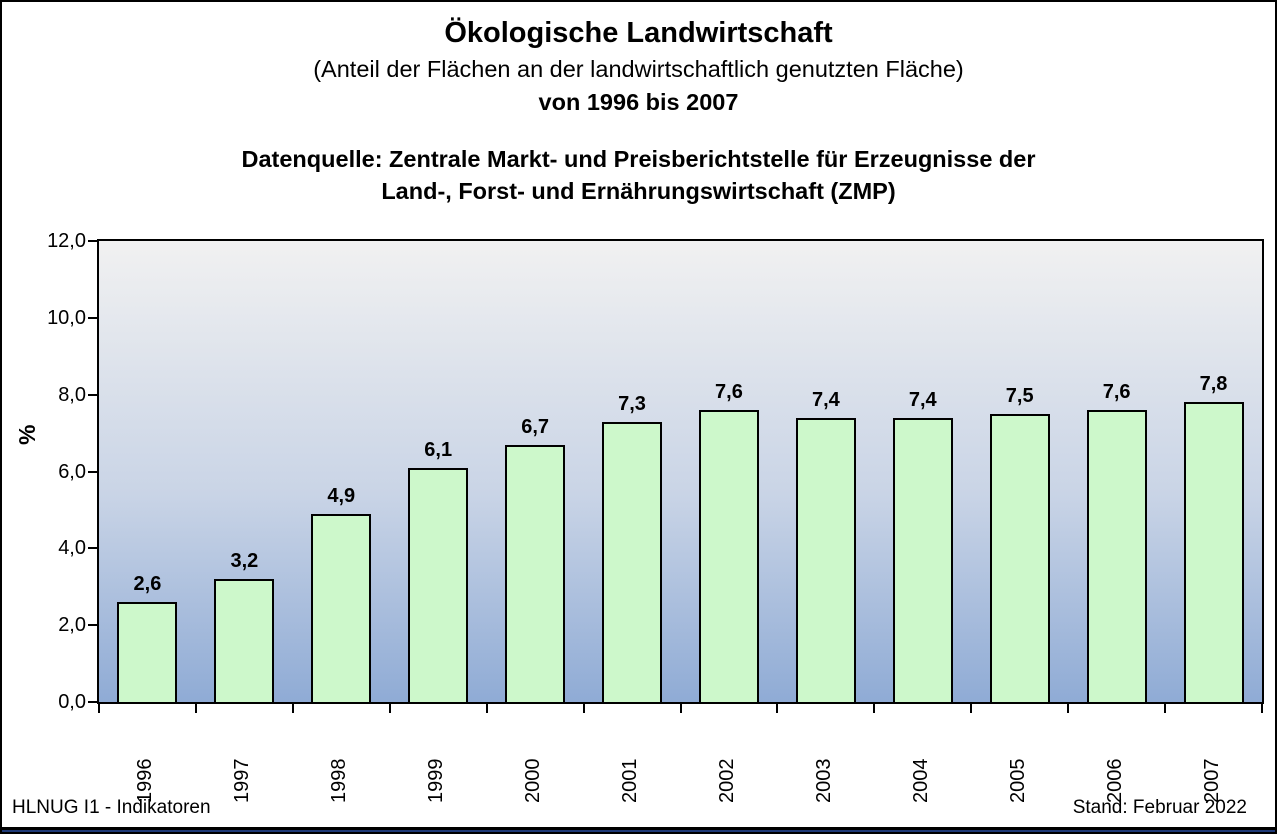  Describe the element at coordinates (535, 573) in the screenshot. I see `bar-2000` at that location.